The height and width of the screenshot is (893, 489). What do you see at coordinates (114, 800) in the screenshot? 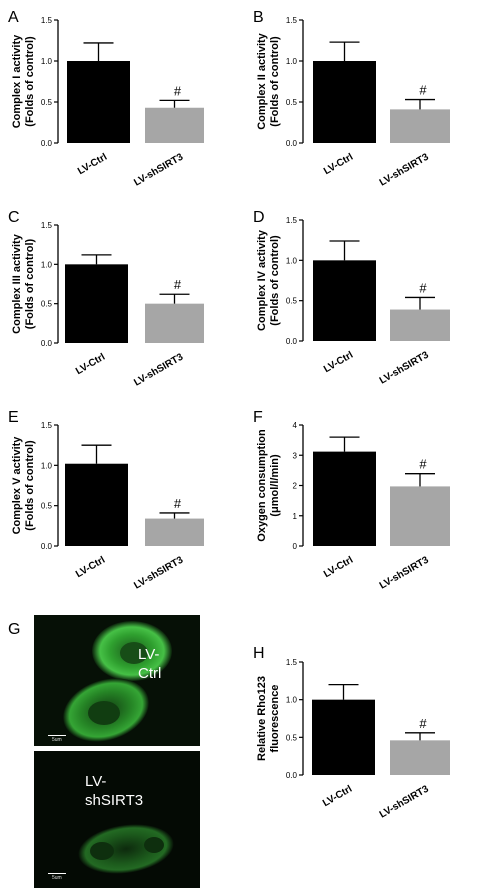
I see `micrograph-label-line2: shSIRT3` at bounding box center [114, 800].